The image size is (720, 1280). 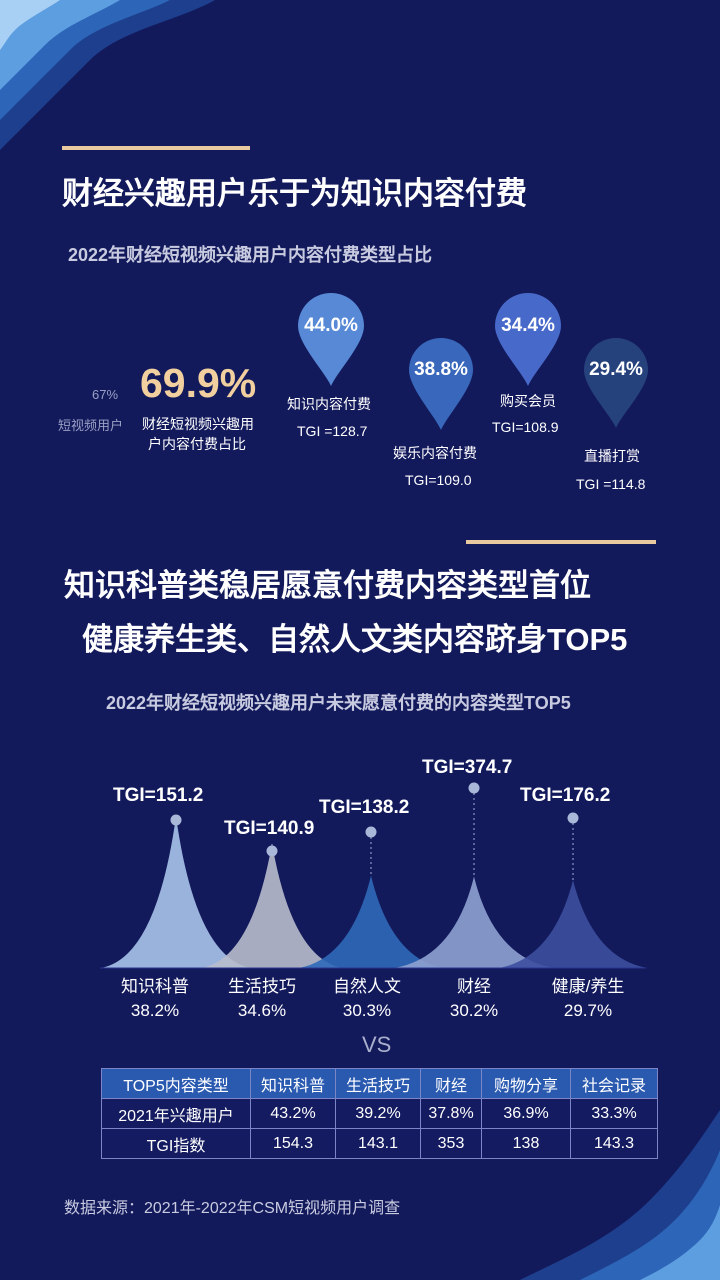 I want to click on main-value: 69.9%, so click(x=198, y=383).